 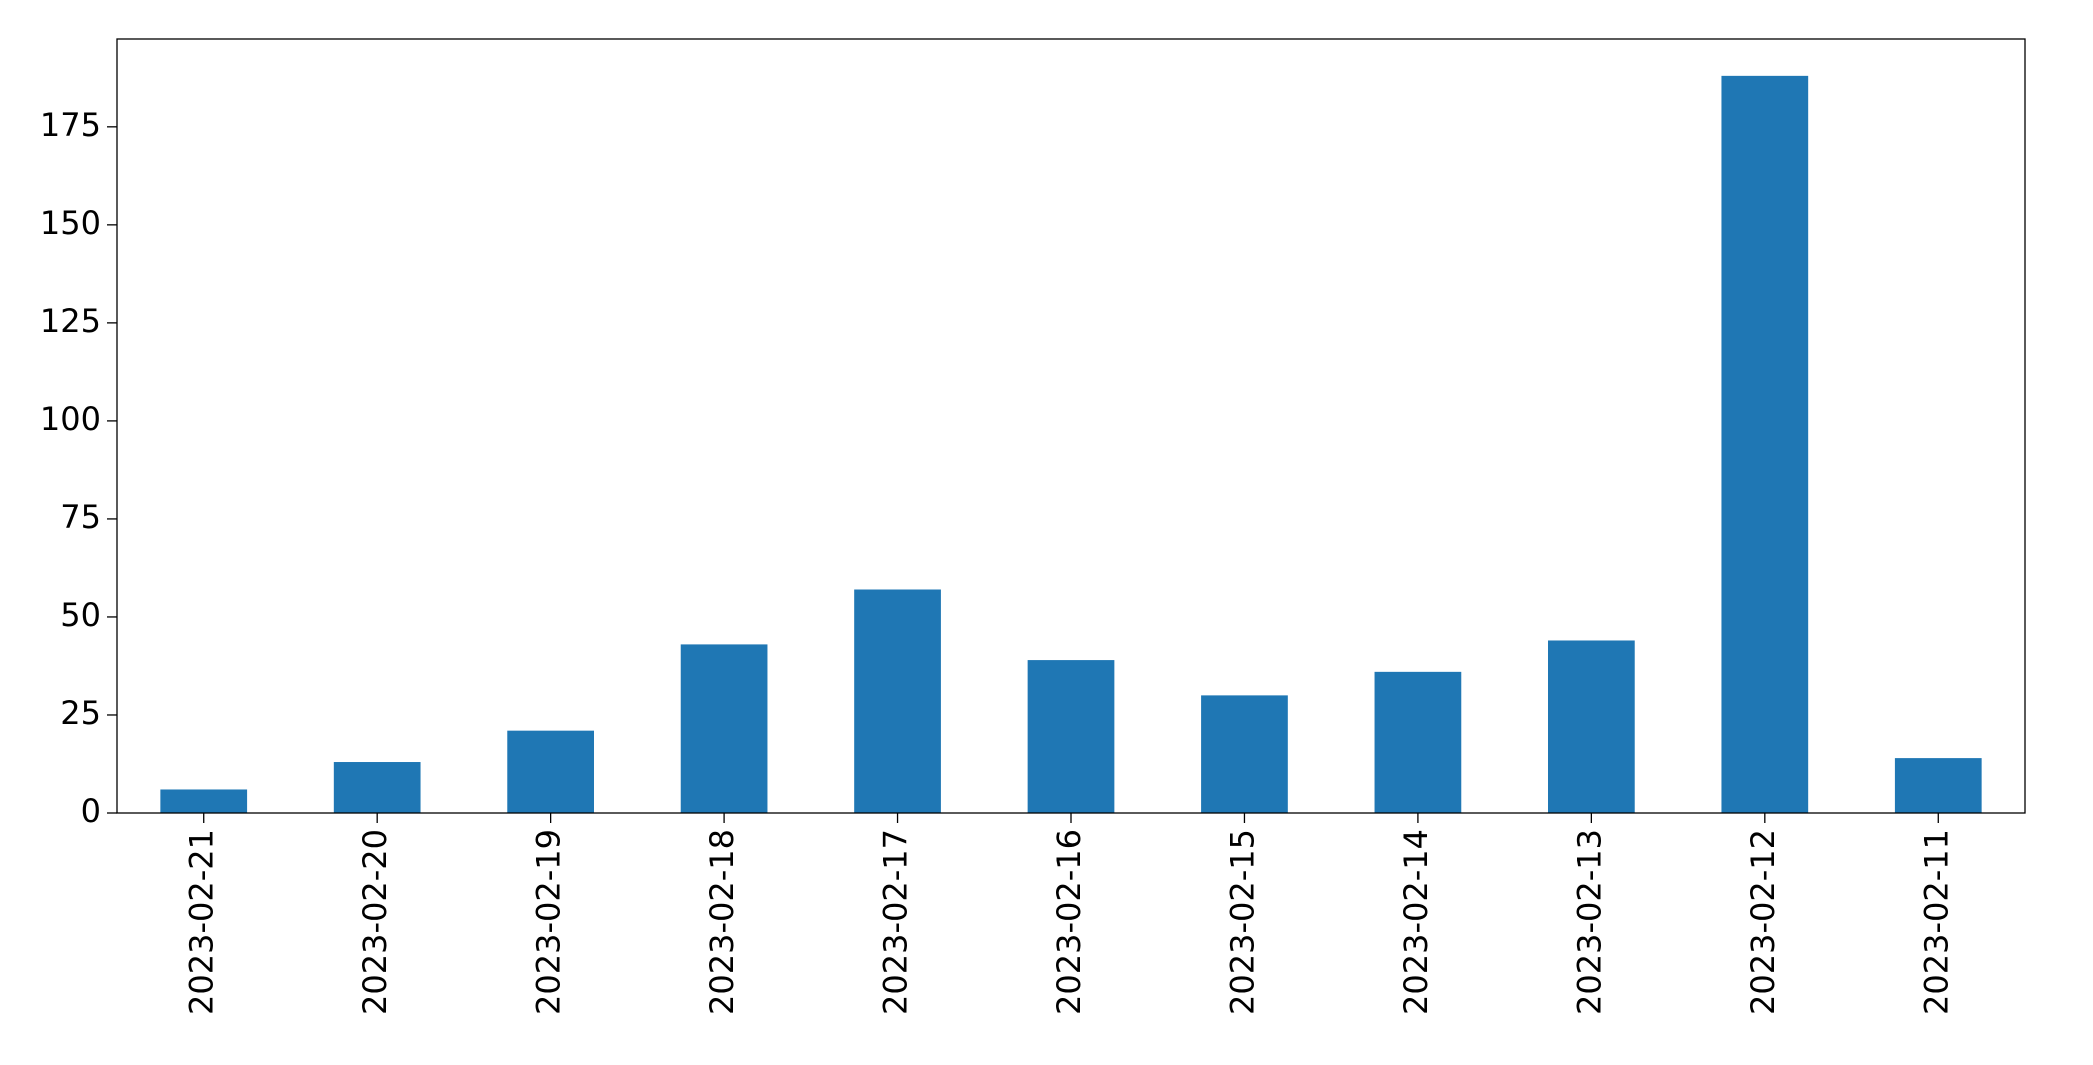 What do you see at coordinates (80, 713) in the screenshot?
I see `y-tick-label: 25` at bounding box center [80, 713].